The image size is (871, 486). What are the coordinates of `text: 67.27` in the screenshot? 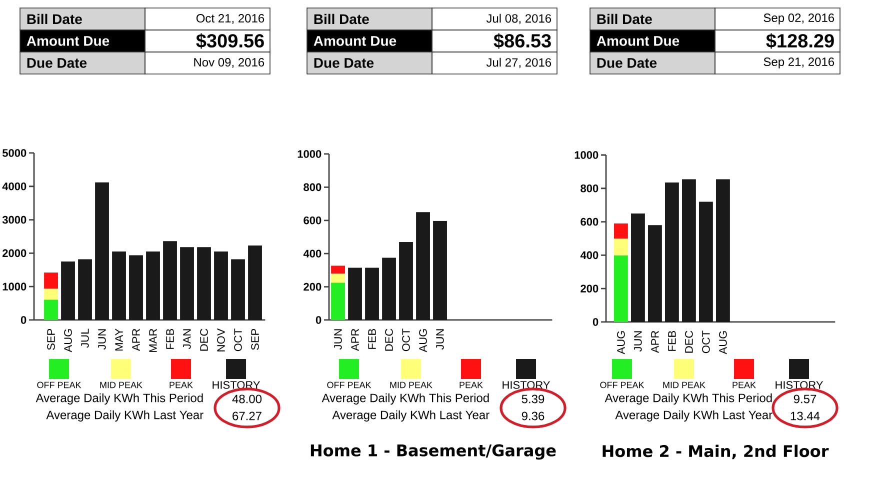 It's located at (247, 416).